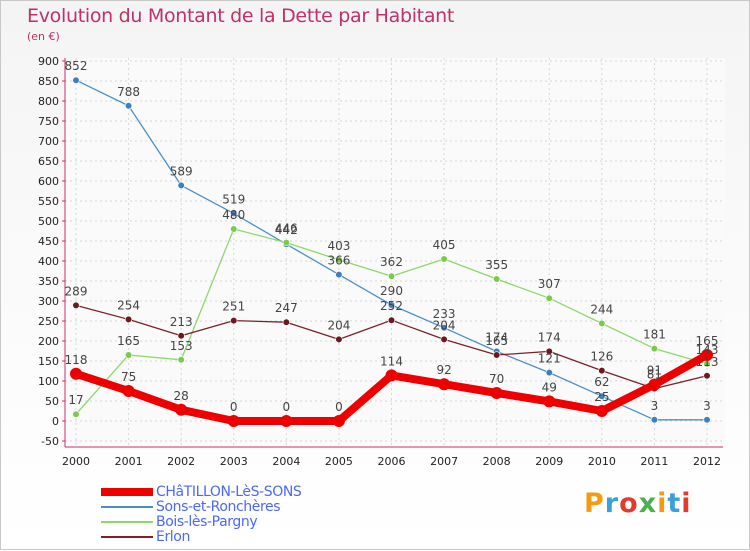 The image size is (750, 551). Describe the element at coordinates (173, 537) in the screenshot. I see `legend-label: Erlon` at that location.